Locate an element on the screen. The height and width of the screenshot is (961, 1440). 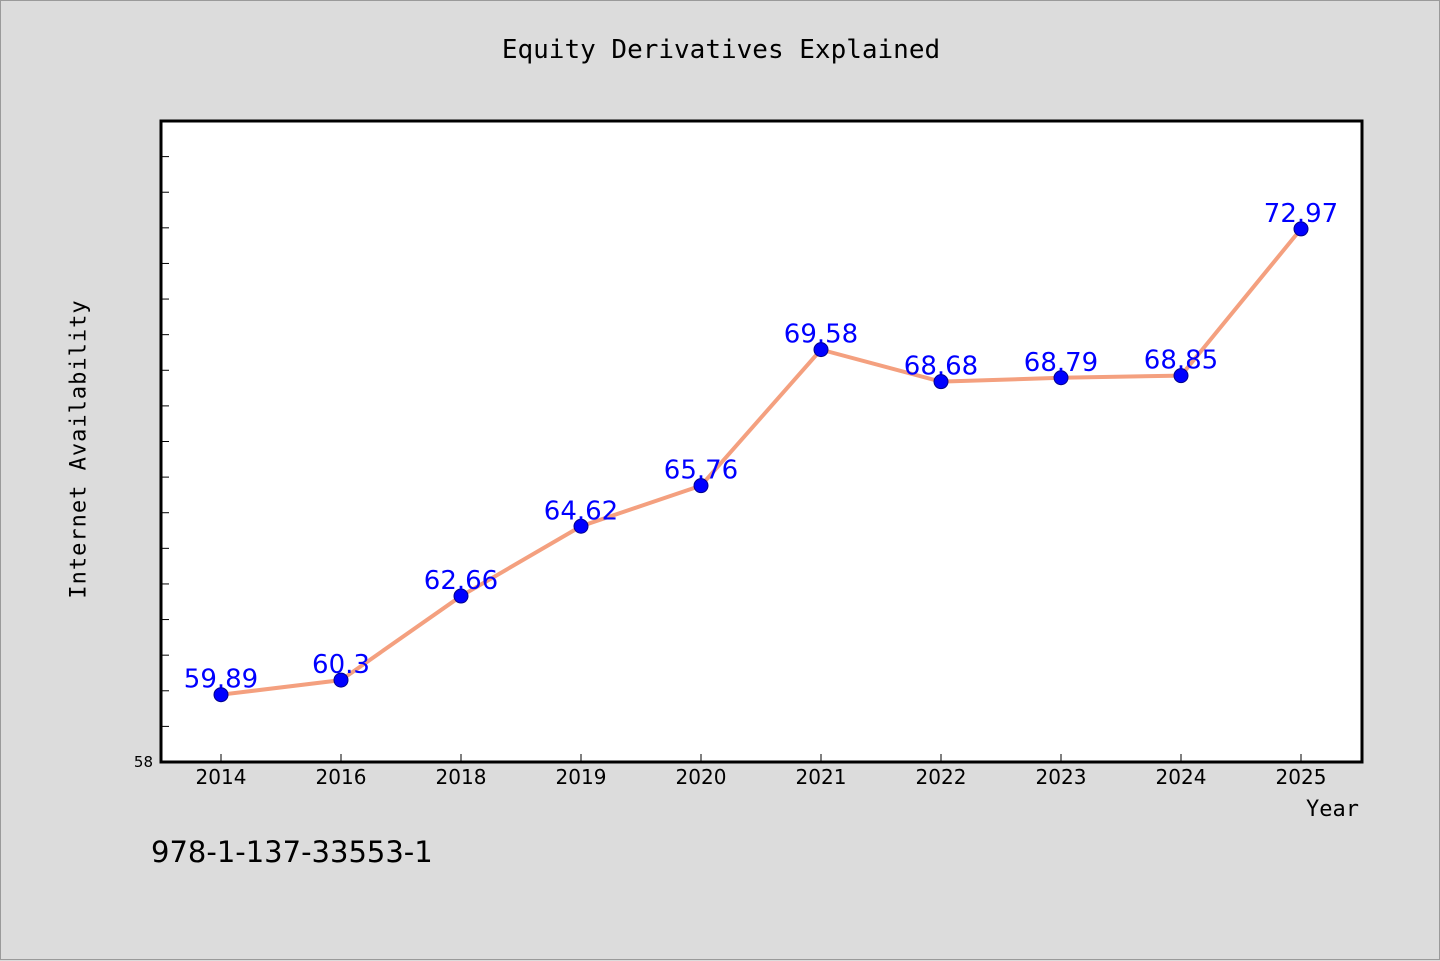
data-label: 65.76 is located at coordinates (701, 471).